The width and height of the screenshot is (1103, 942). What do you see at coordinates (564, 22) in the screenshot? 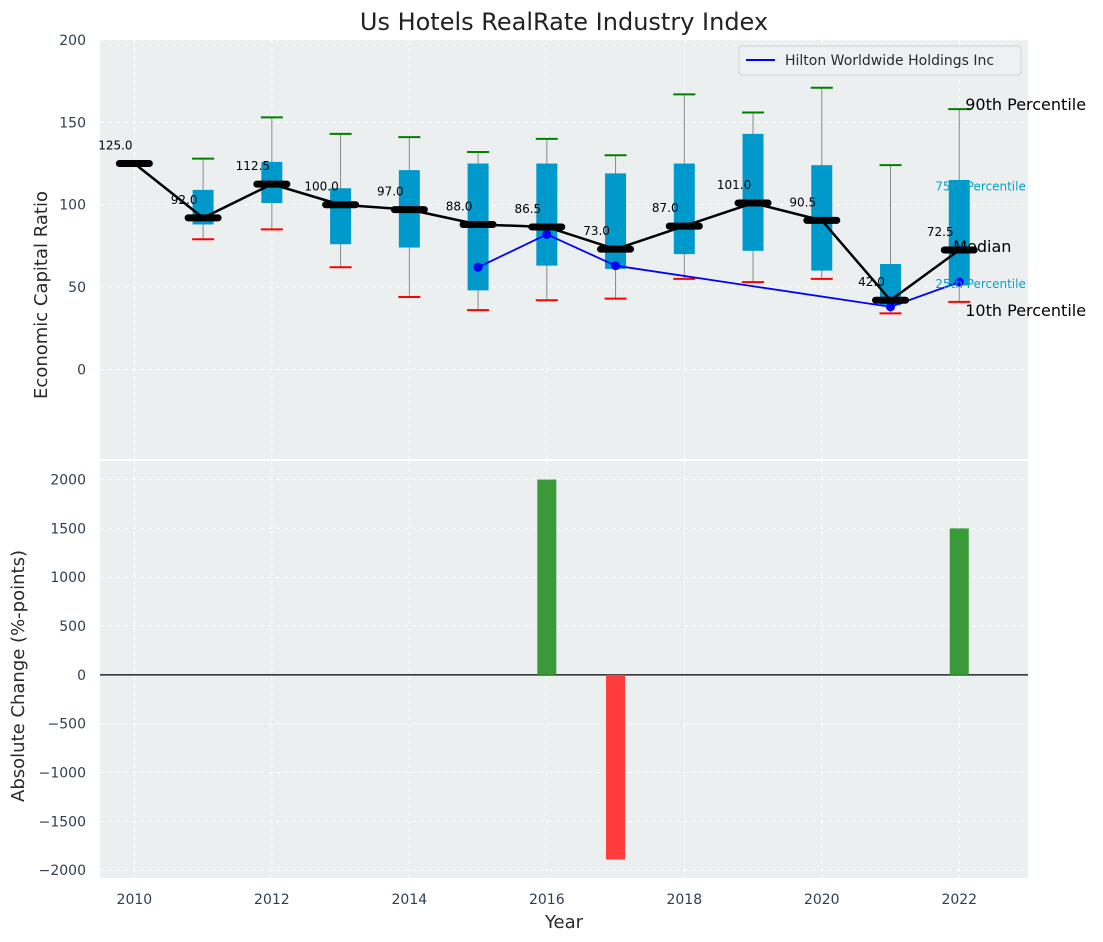
I see `chart-title: Us Hotels RealRate Industry Index` at bounding box center [564, 22].